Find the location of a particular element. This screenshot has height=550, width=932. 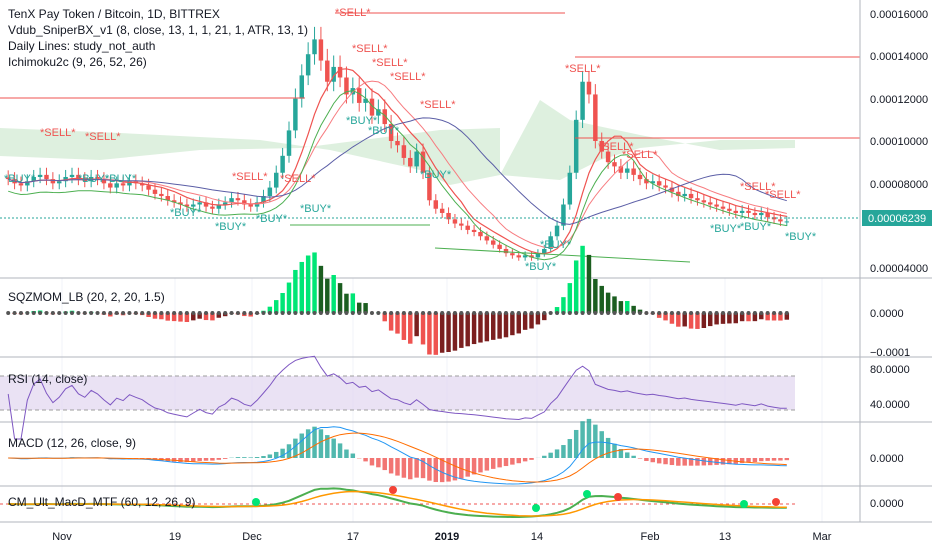

cm-pane-label: CM_Ult_MacD_MTF (60, 12, 26, 9) is located at coordinates (102, 502).